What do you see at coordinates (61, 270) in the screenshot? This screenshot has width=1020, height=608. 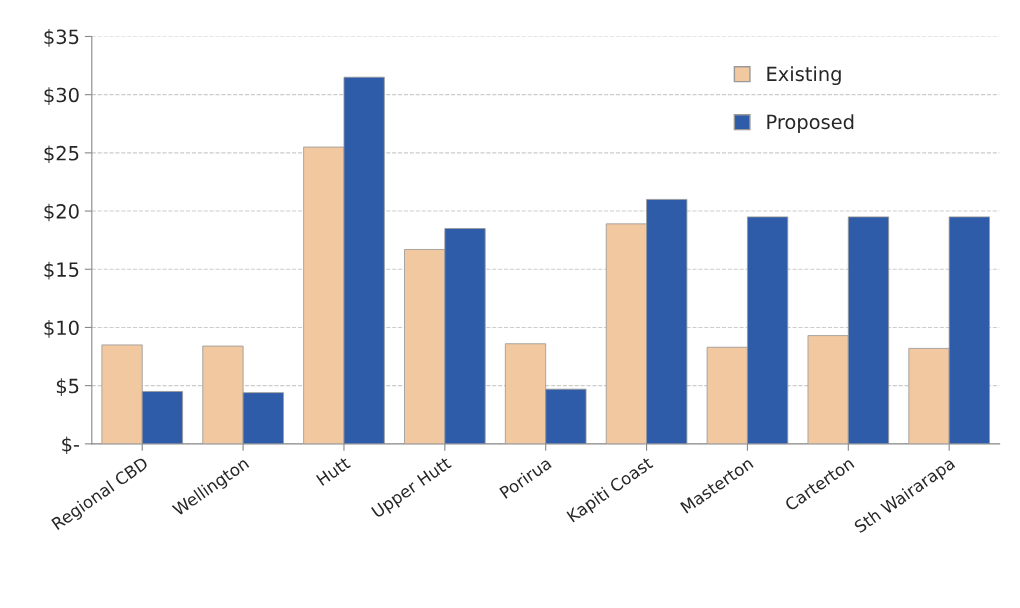 I see `y-tick-label: $15` at bounding box center [61, 270].